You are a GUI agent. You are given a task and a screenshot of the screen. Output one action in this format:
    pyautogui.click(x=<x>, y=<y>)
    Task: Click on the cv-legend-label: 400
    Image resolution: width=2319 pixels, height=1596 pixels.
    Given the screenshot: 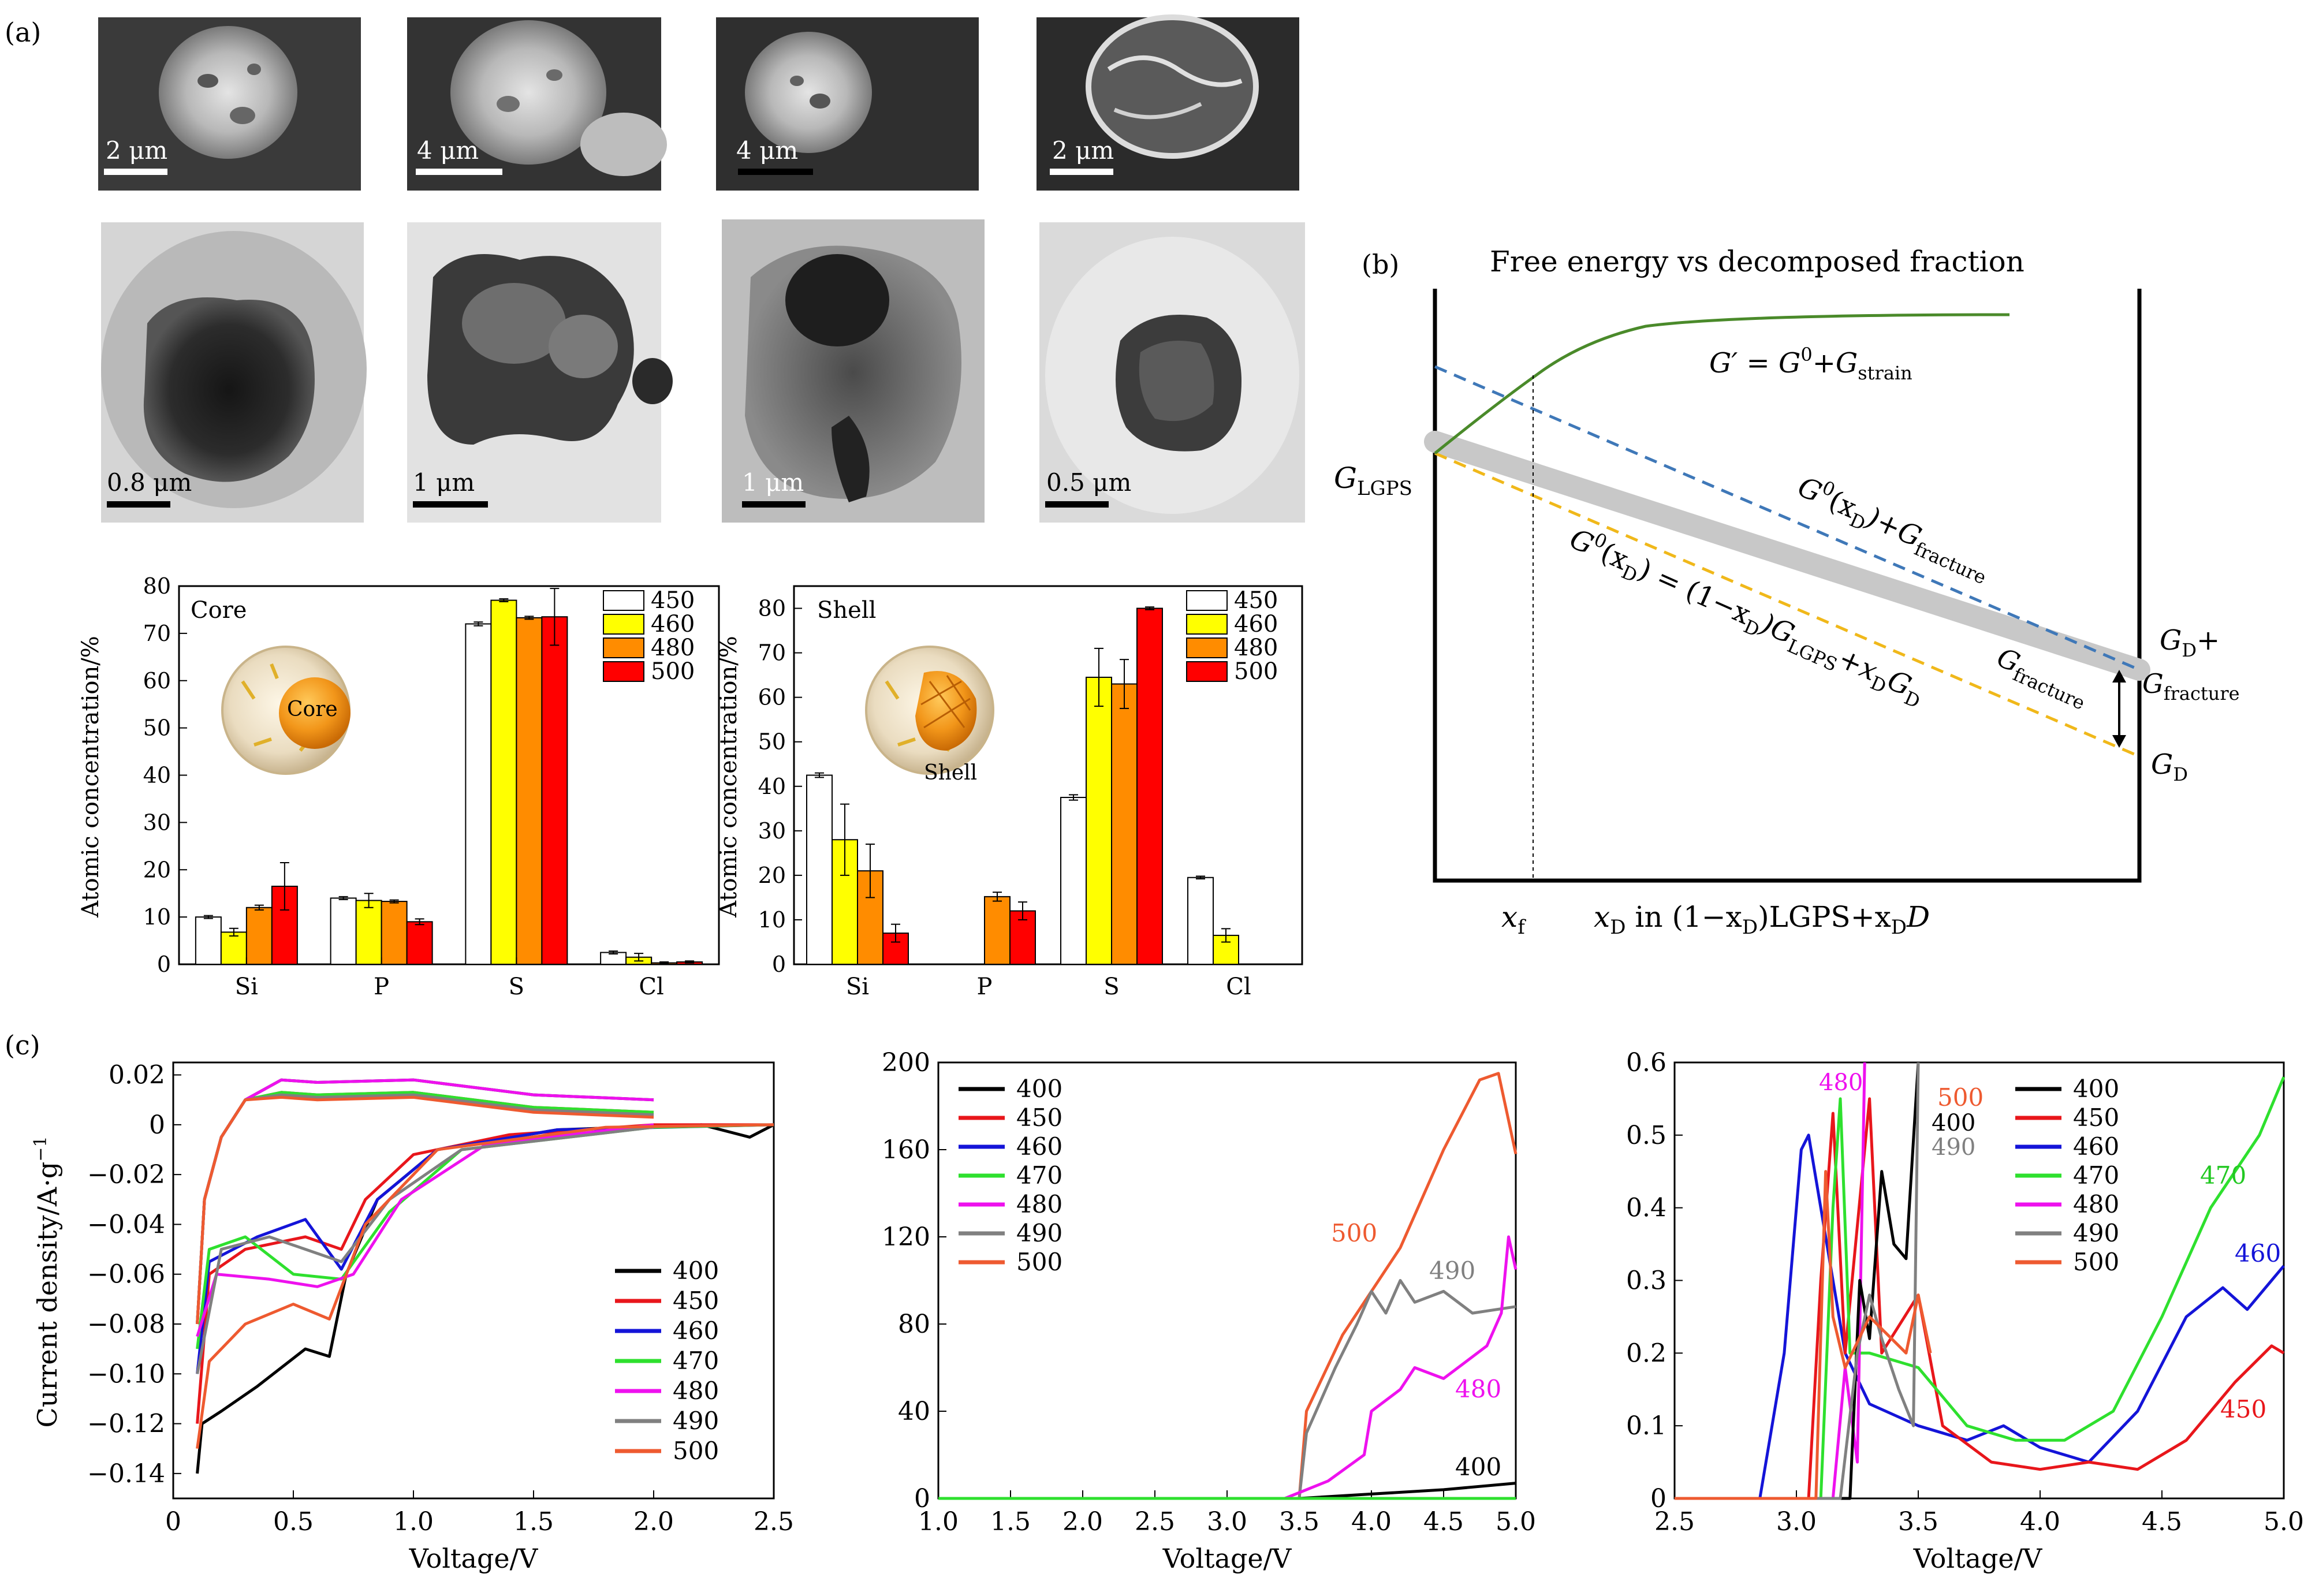 What is the action you would take?
    pyautogui.click(x=696, y=1270)
    